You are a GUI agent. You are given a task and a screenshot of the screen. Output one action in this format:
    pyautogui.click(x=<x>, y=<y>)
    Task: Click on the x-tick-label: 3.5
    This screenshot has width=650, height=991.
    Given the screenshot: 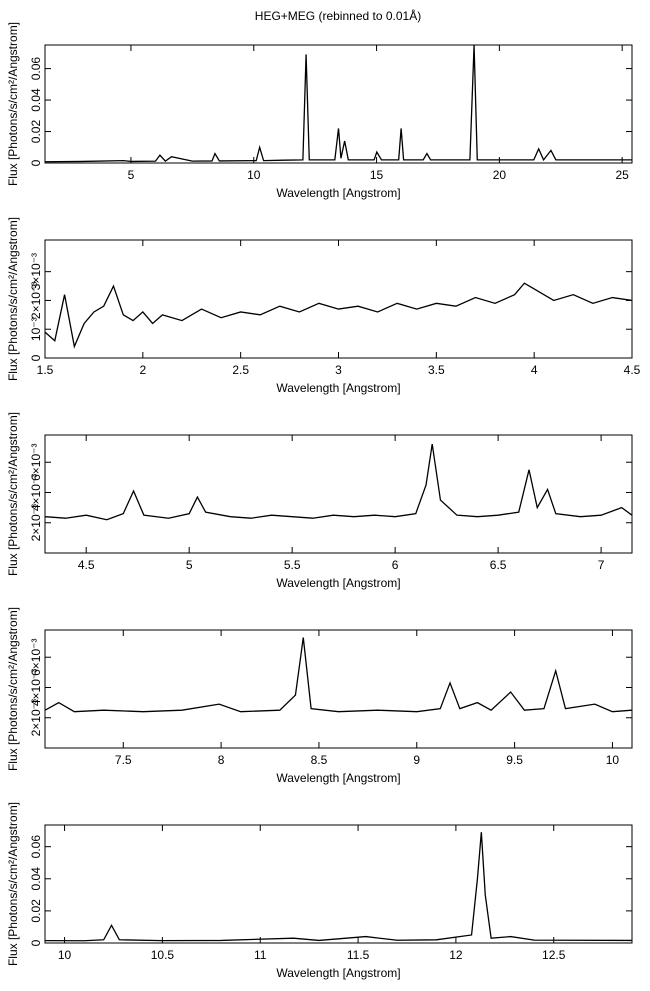 What is the action you would take?
    pyautogui.click(x=436, y=370)
    